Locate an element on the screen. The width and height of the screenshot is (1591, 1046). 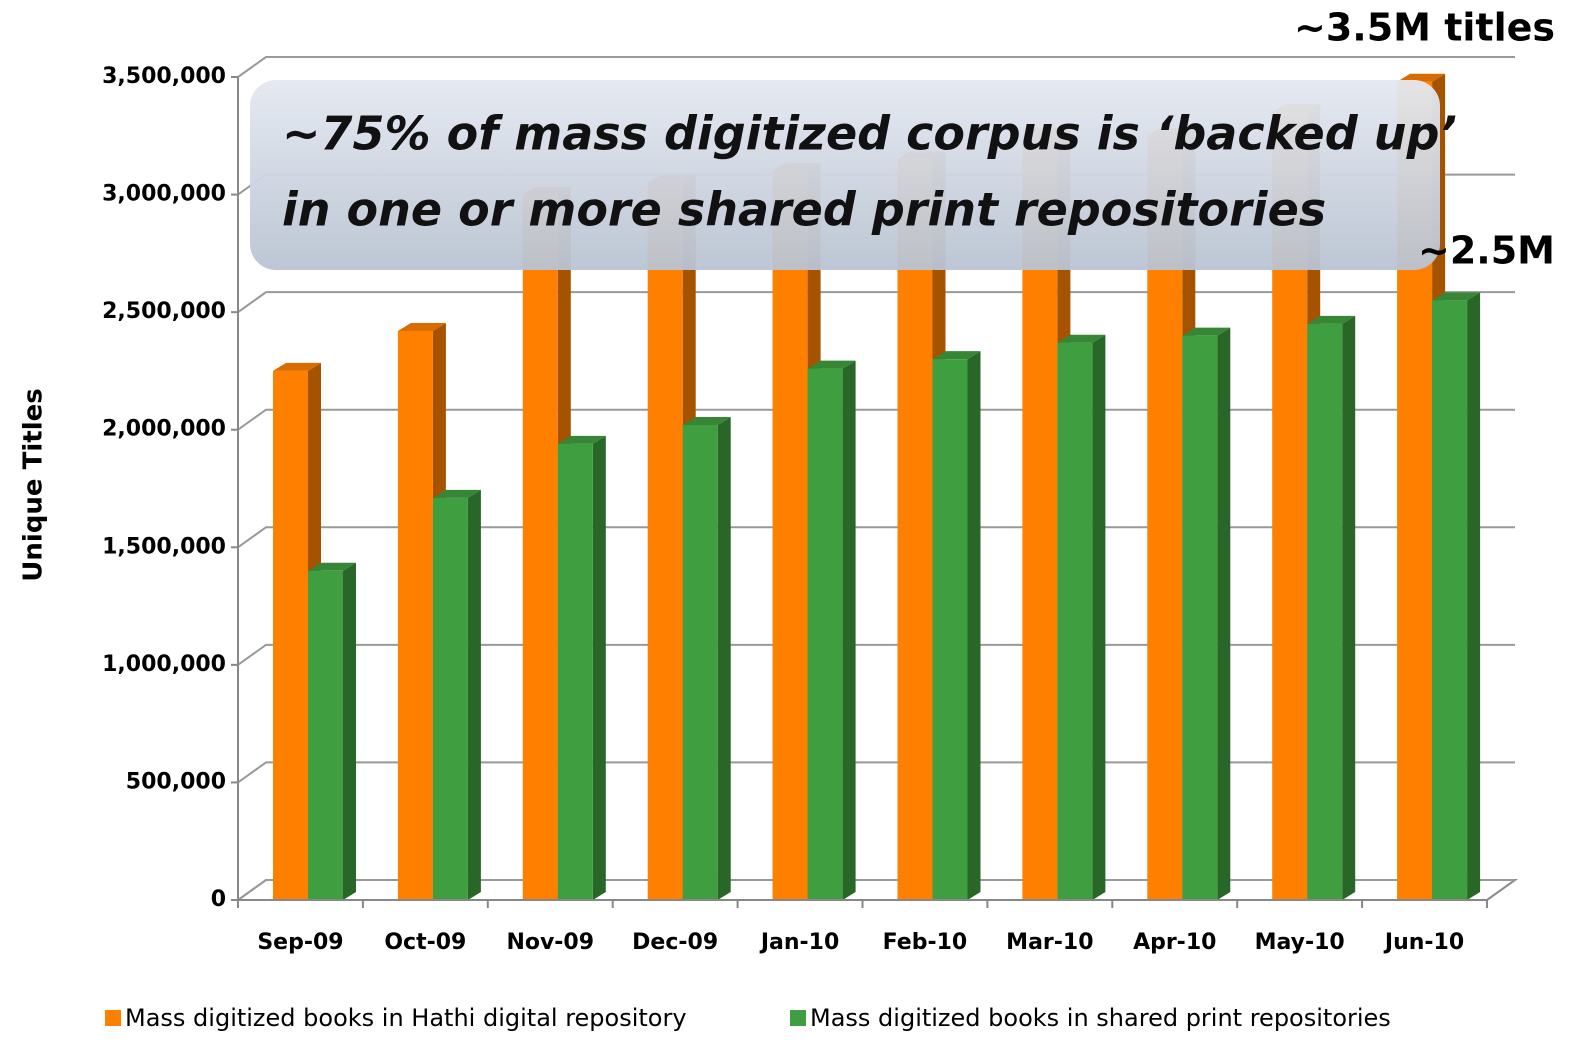
x-tick-label: Jun-10 is located at coordinates (1423, 942).